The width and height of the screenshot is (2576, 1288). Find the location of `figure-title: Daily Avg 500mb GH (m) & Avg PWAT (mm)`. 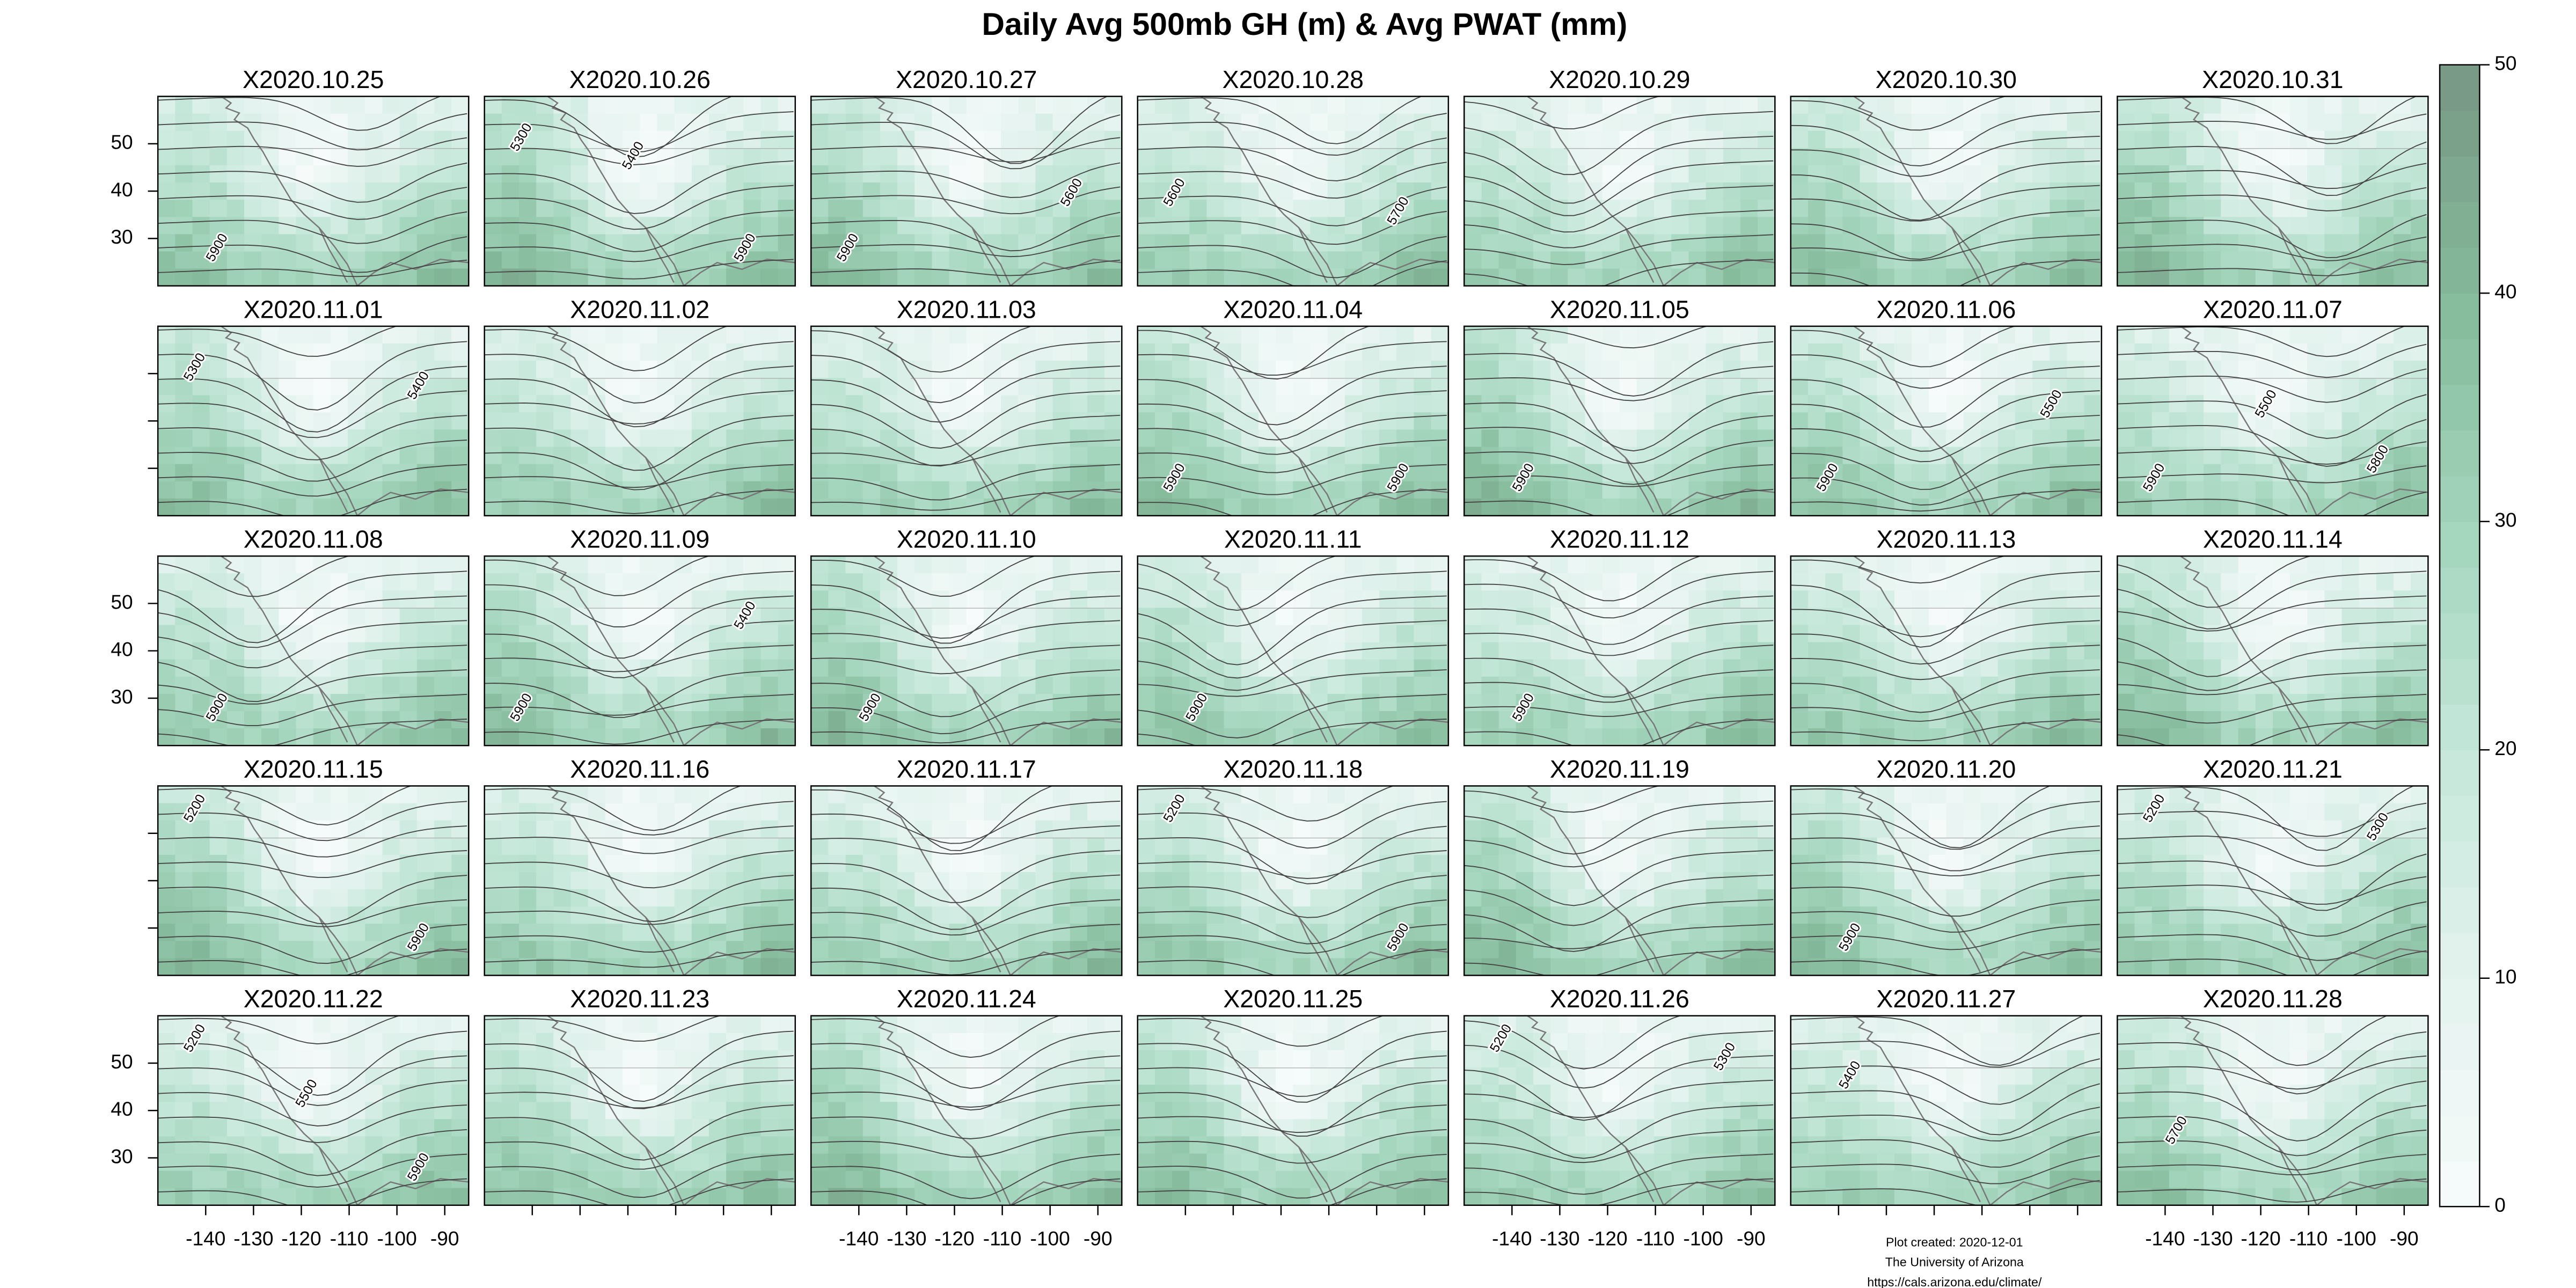

figure-title: Daily Avg 500mb GH (m) & Avg PWAT (mm) is located at coordinates (1305, 24).